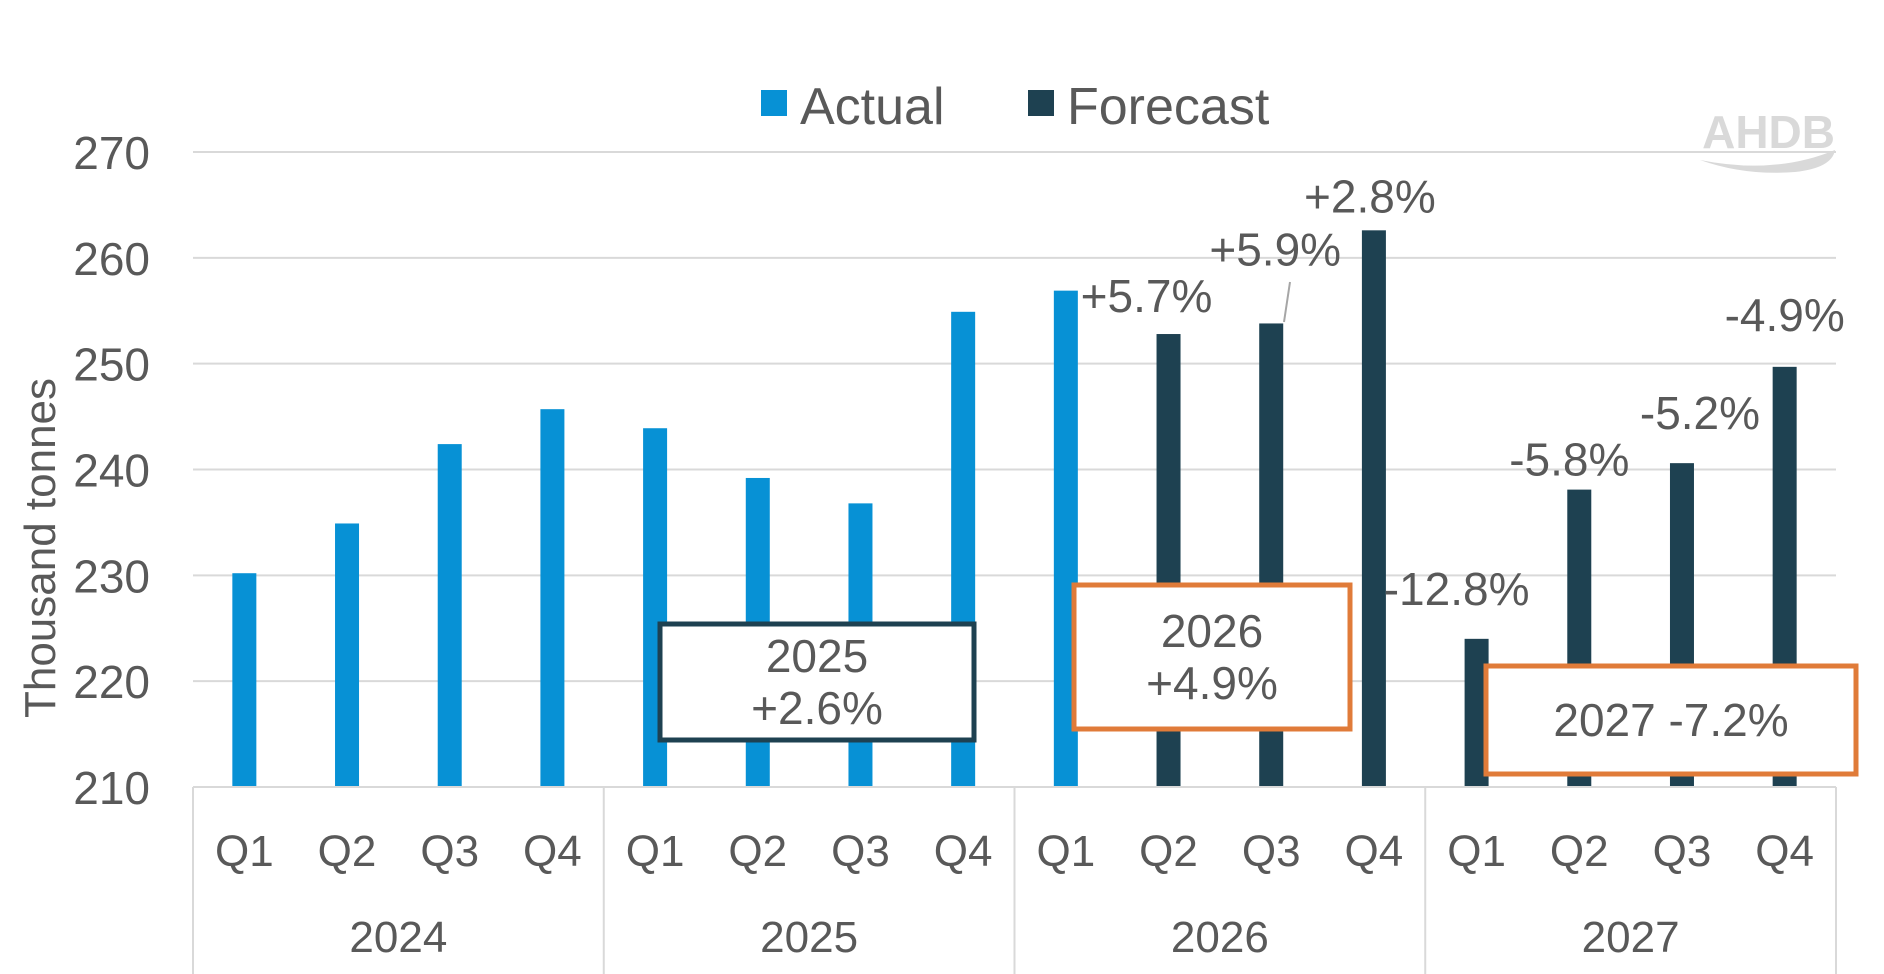  What do you see at coordinates (1631, 937) in the screenshot?
I see `group-label: 2027` at bounding box center [1631, 937].